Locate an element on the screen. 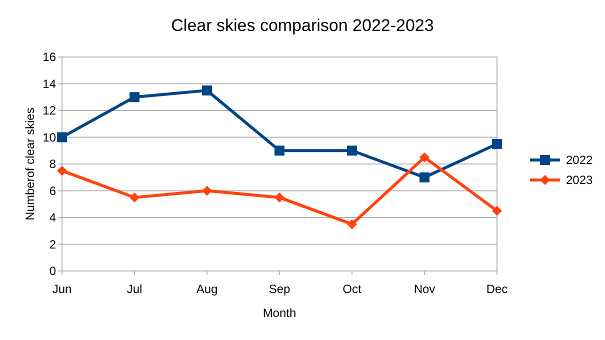 The width and height of the screenshot is (605, 340). x-axis-title: Month is located at coordinates (279, 313).